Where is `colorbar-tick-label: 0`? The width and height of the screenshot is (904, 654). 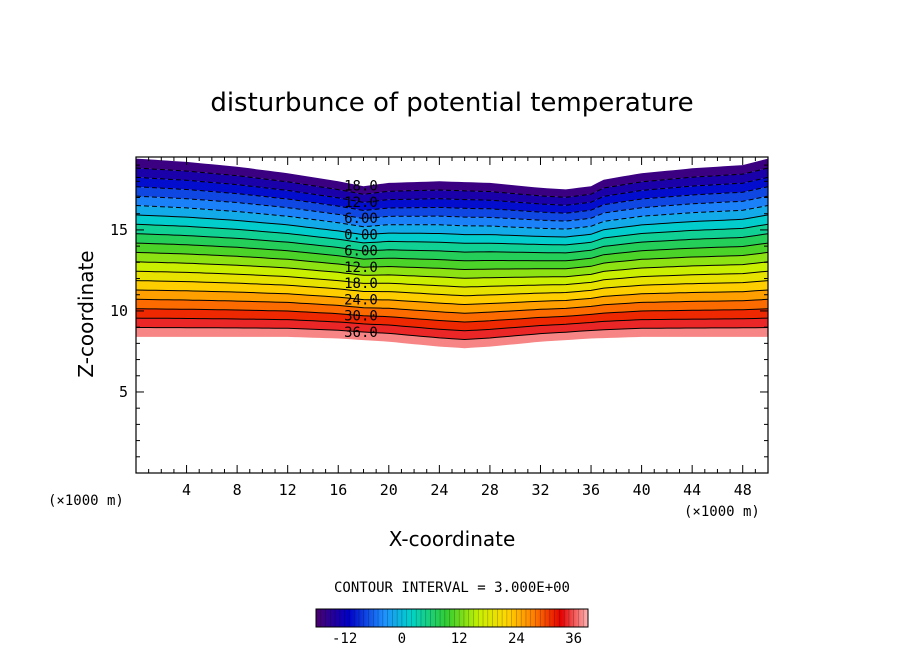 colorbar-tick-label: 0 is located at coordinates (402, 639).